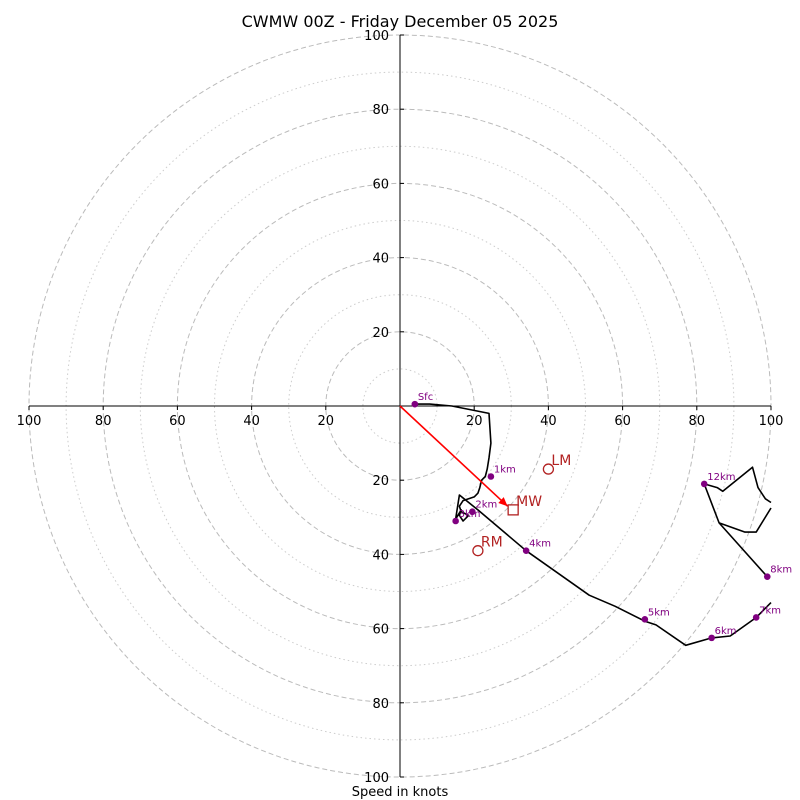 The image size is (800, 800). What do you see at coordinates (455, 521) in the screenshot?
I see `height-marker-3km` at bounding box center [455, 521].